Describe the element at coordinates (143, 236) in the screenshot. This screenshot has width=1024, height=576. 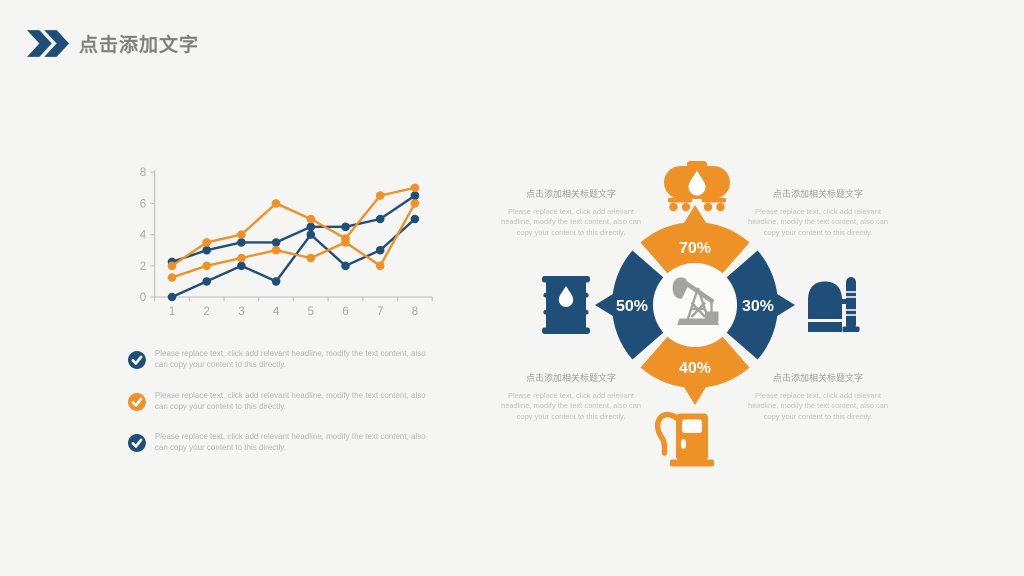
I see `y-axis-tick: 4` at that location.